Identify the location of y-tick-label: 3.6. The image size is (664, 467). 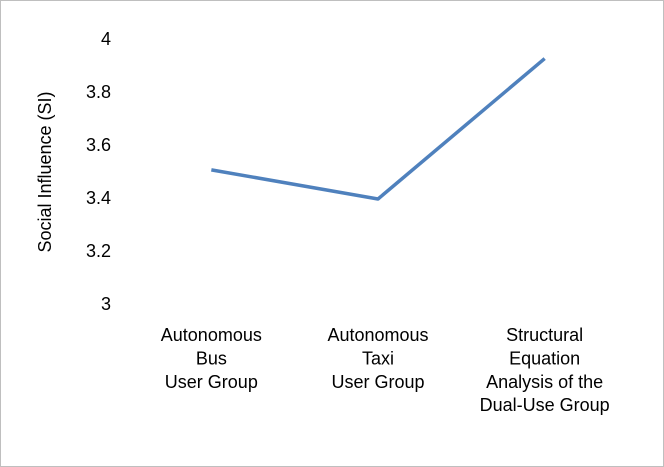
(98, 145).